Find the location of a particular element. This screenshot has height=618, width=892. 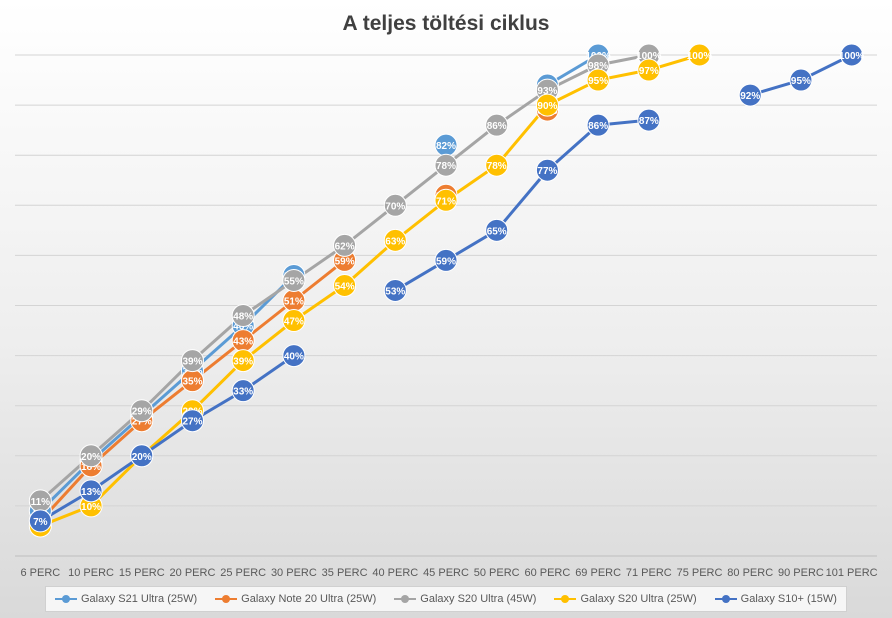

data-label: 13% is located at coordinates (91, 492).